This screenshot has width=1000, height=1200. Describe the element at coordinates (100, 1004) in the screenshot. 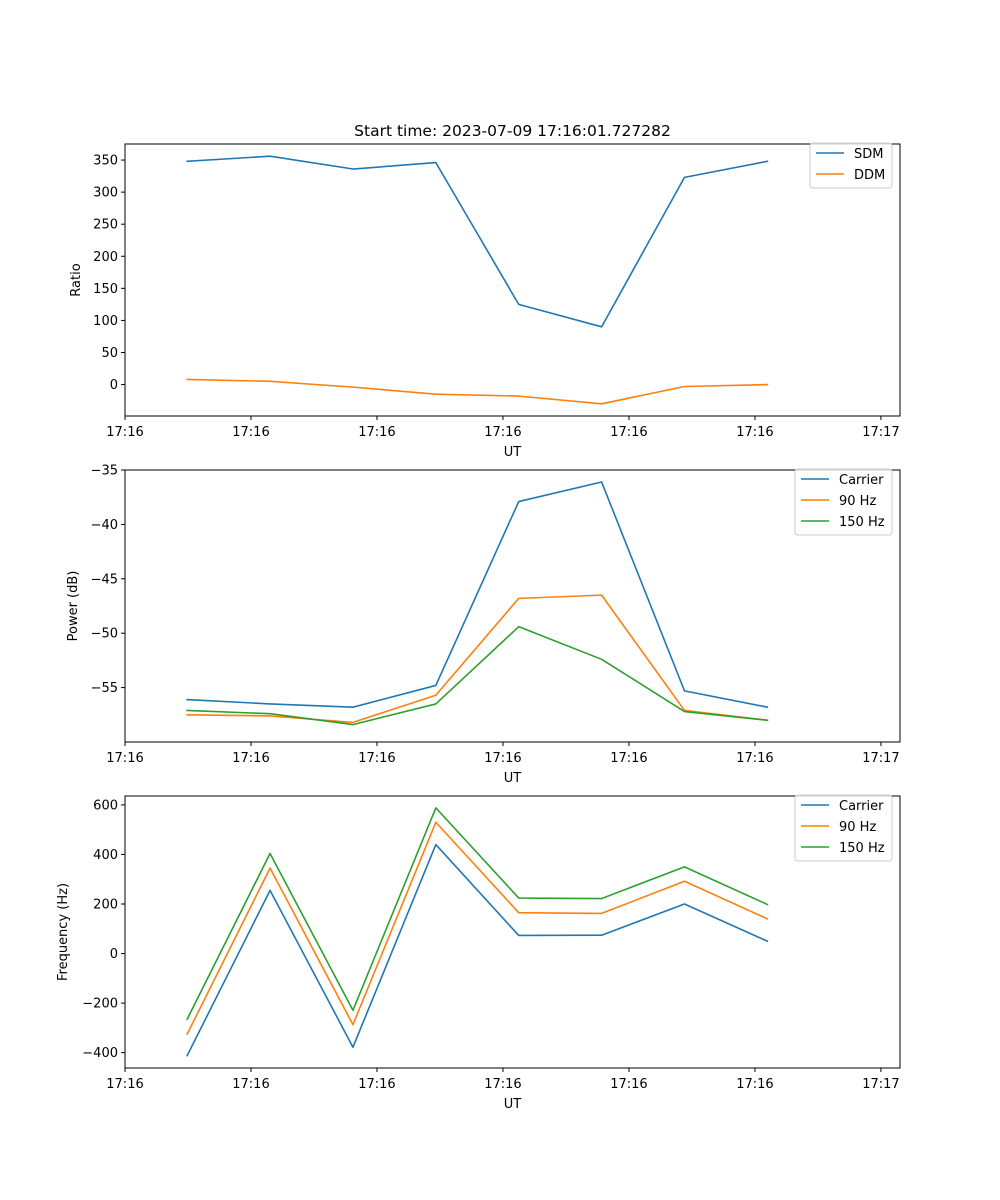

I see `y-tick-label: −200` at that location.